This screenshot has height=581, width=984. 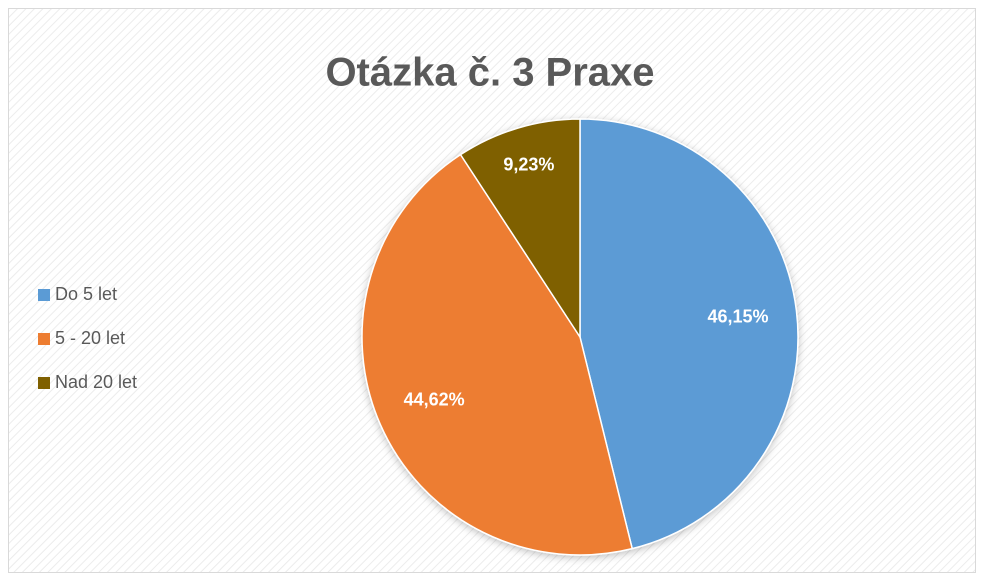 I want to click on legend-label: Nad 20 let, so click(x=96, y=382).